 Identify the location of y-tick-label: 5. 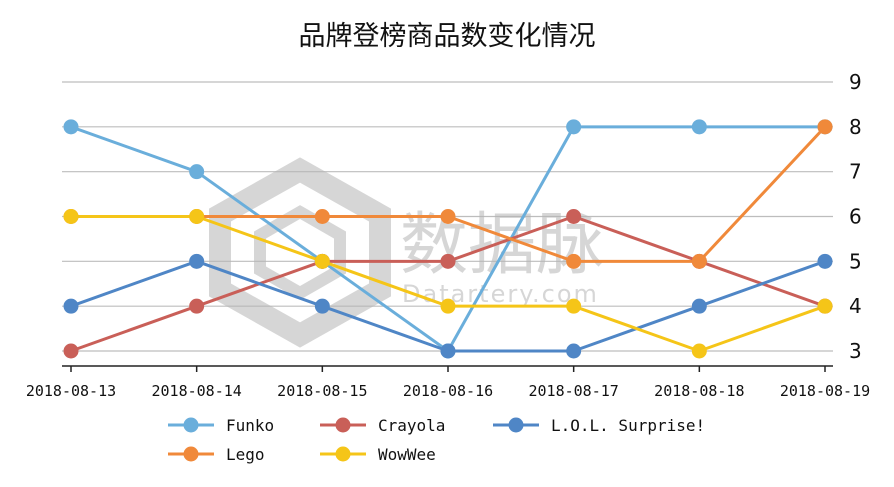
(855, 261).